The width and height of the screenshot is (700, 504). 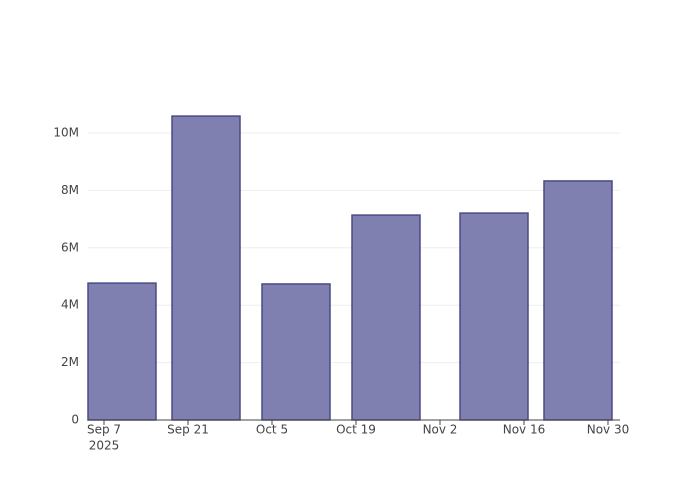 I want to click on x-tick-label: Sep 7, so click(x=104, y=430).